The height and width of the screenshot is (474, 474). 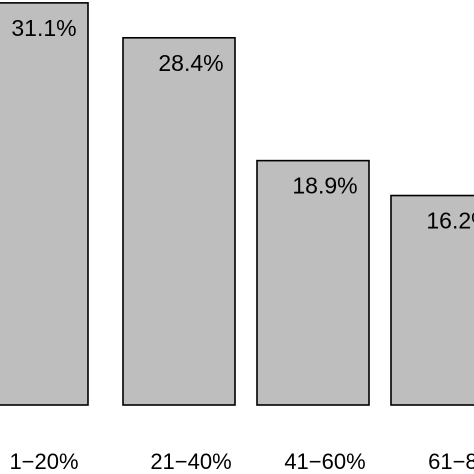 I want to click on data-label-3: 18.9%, so click(x=324, y=186).